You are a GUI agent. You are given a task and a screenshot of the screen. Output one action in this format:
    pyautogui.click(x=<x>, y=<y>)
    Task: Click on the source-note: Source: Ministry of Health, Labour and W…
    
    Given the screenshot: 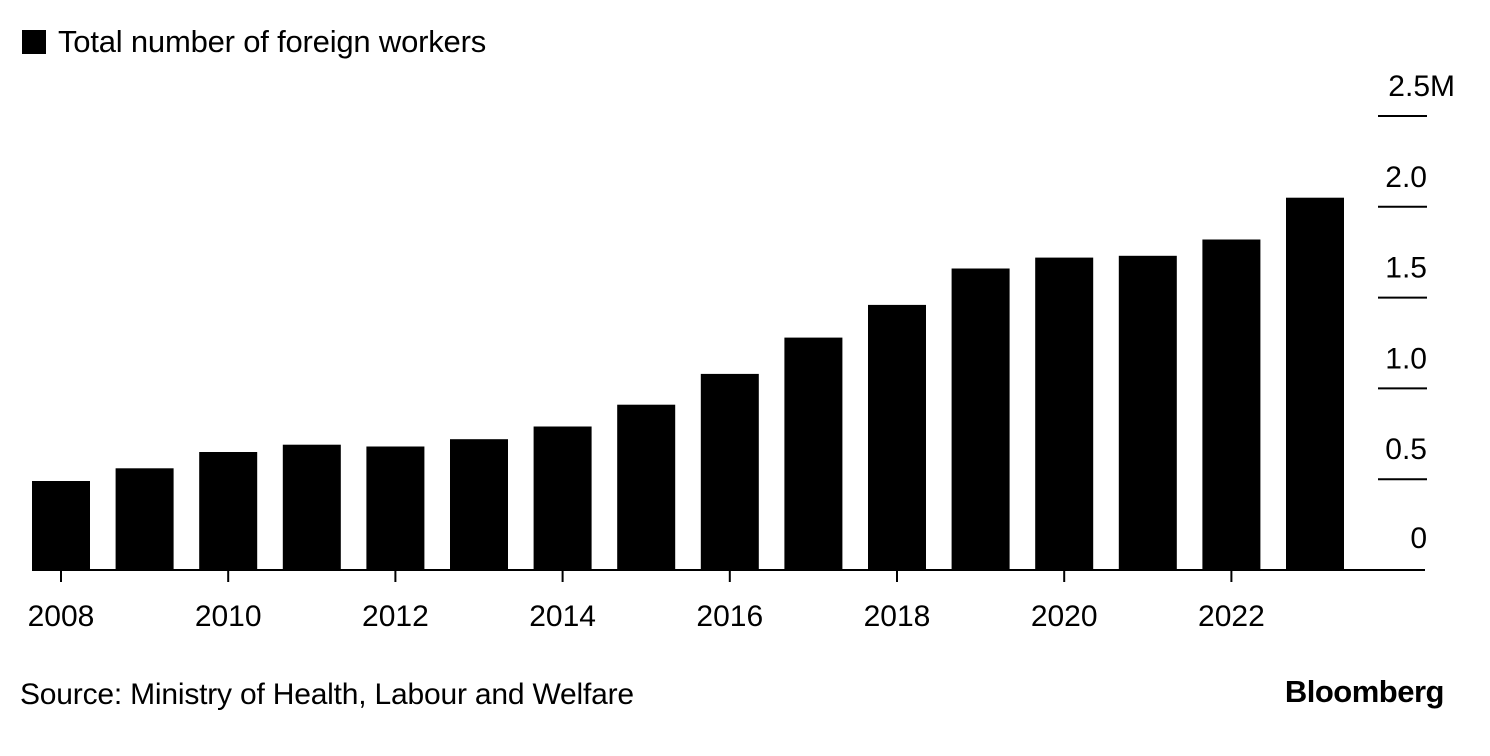 What is the action you would take?
    pyautogui.click(x=327, y=694)
    